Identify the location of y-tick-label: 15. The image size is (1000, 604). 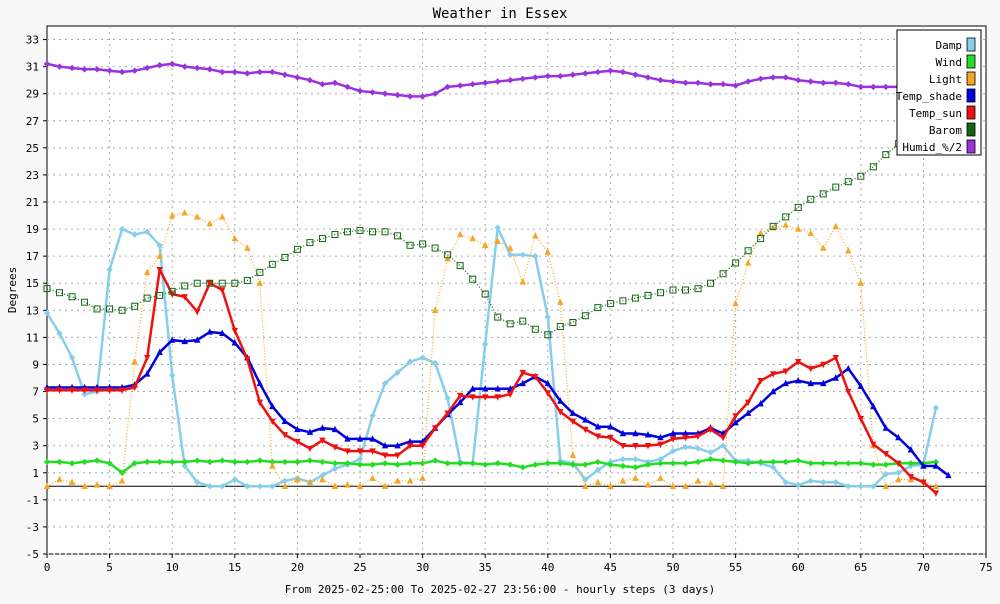
(32, 283).